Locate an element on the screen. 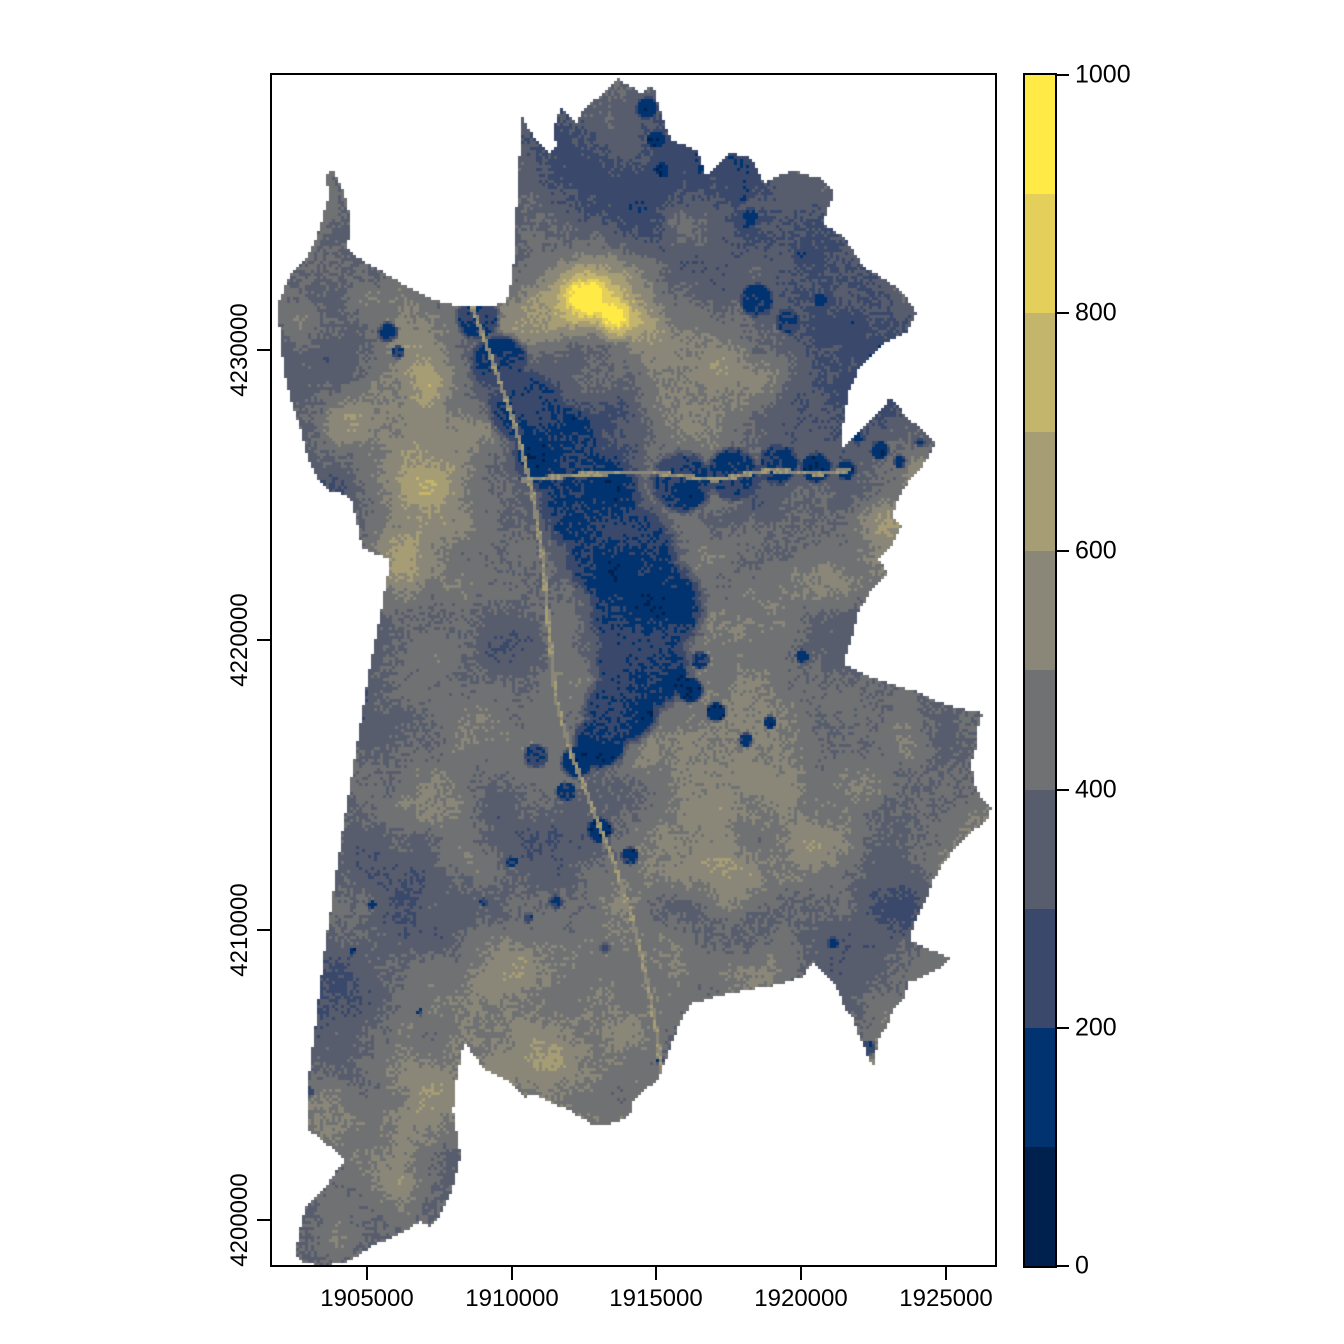  legend-tick-label: 600 is located at coordinates (1096, 550).